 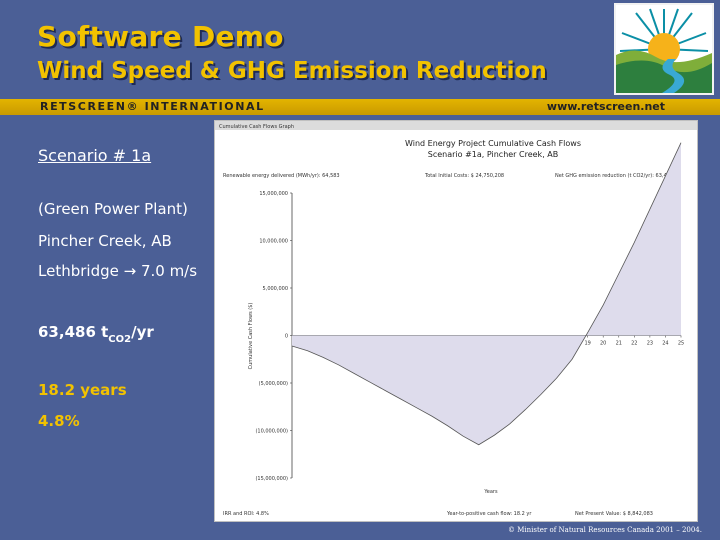 What do you see at coordinates (96, 334) in the screenshot?
I see `emission-reduction-label: 63,486 tCO2/yr` at bounding box center [96, 334].